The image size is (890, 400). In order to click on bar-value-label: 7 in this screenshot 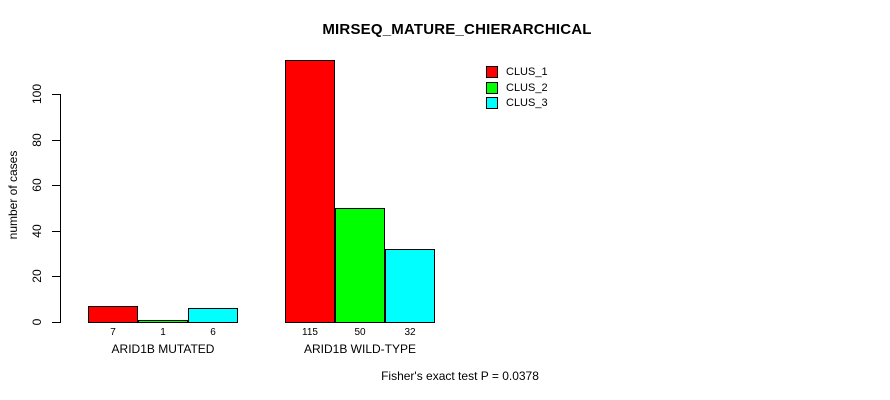, I will do `click(113, 332)`.